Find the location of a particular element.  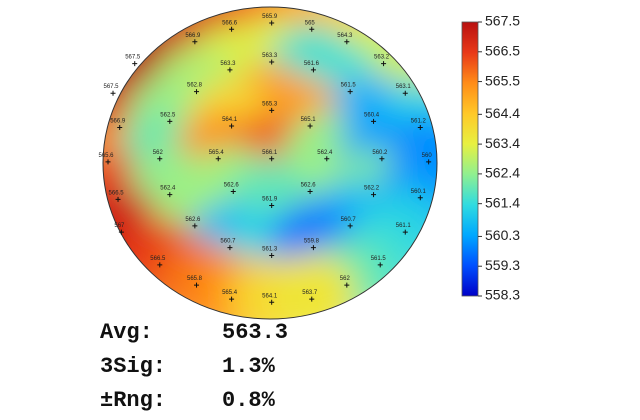

colorbar-label: 560.3 is located at coordinates (502, 235).